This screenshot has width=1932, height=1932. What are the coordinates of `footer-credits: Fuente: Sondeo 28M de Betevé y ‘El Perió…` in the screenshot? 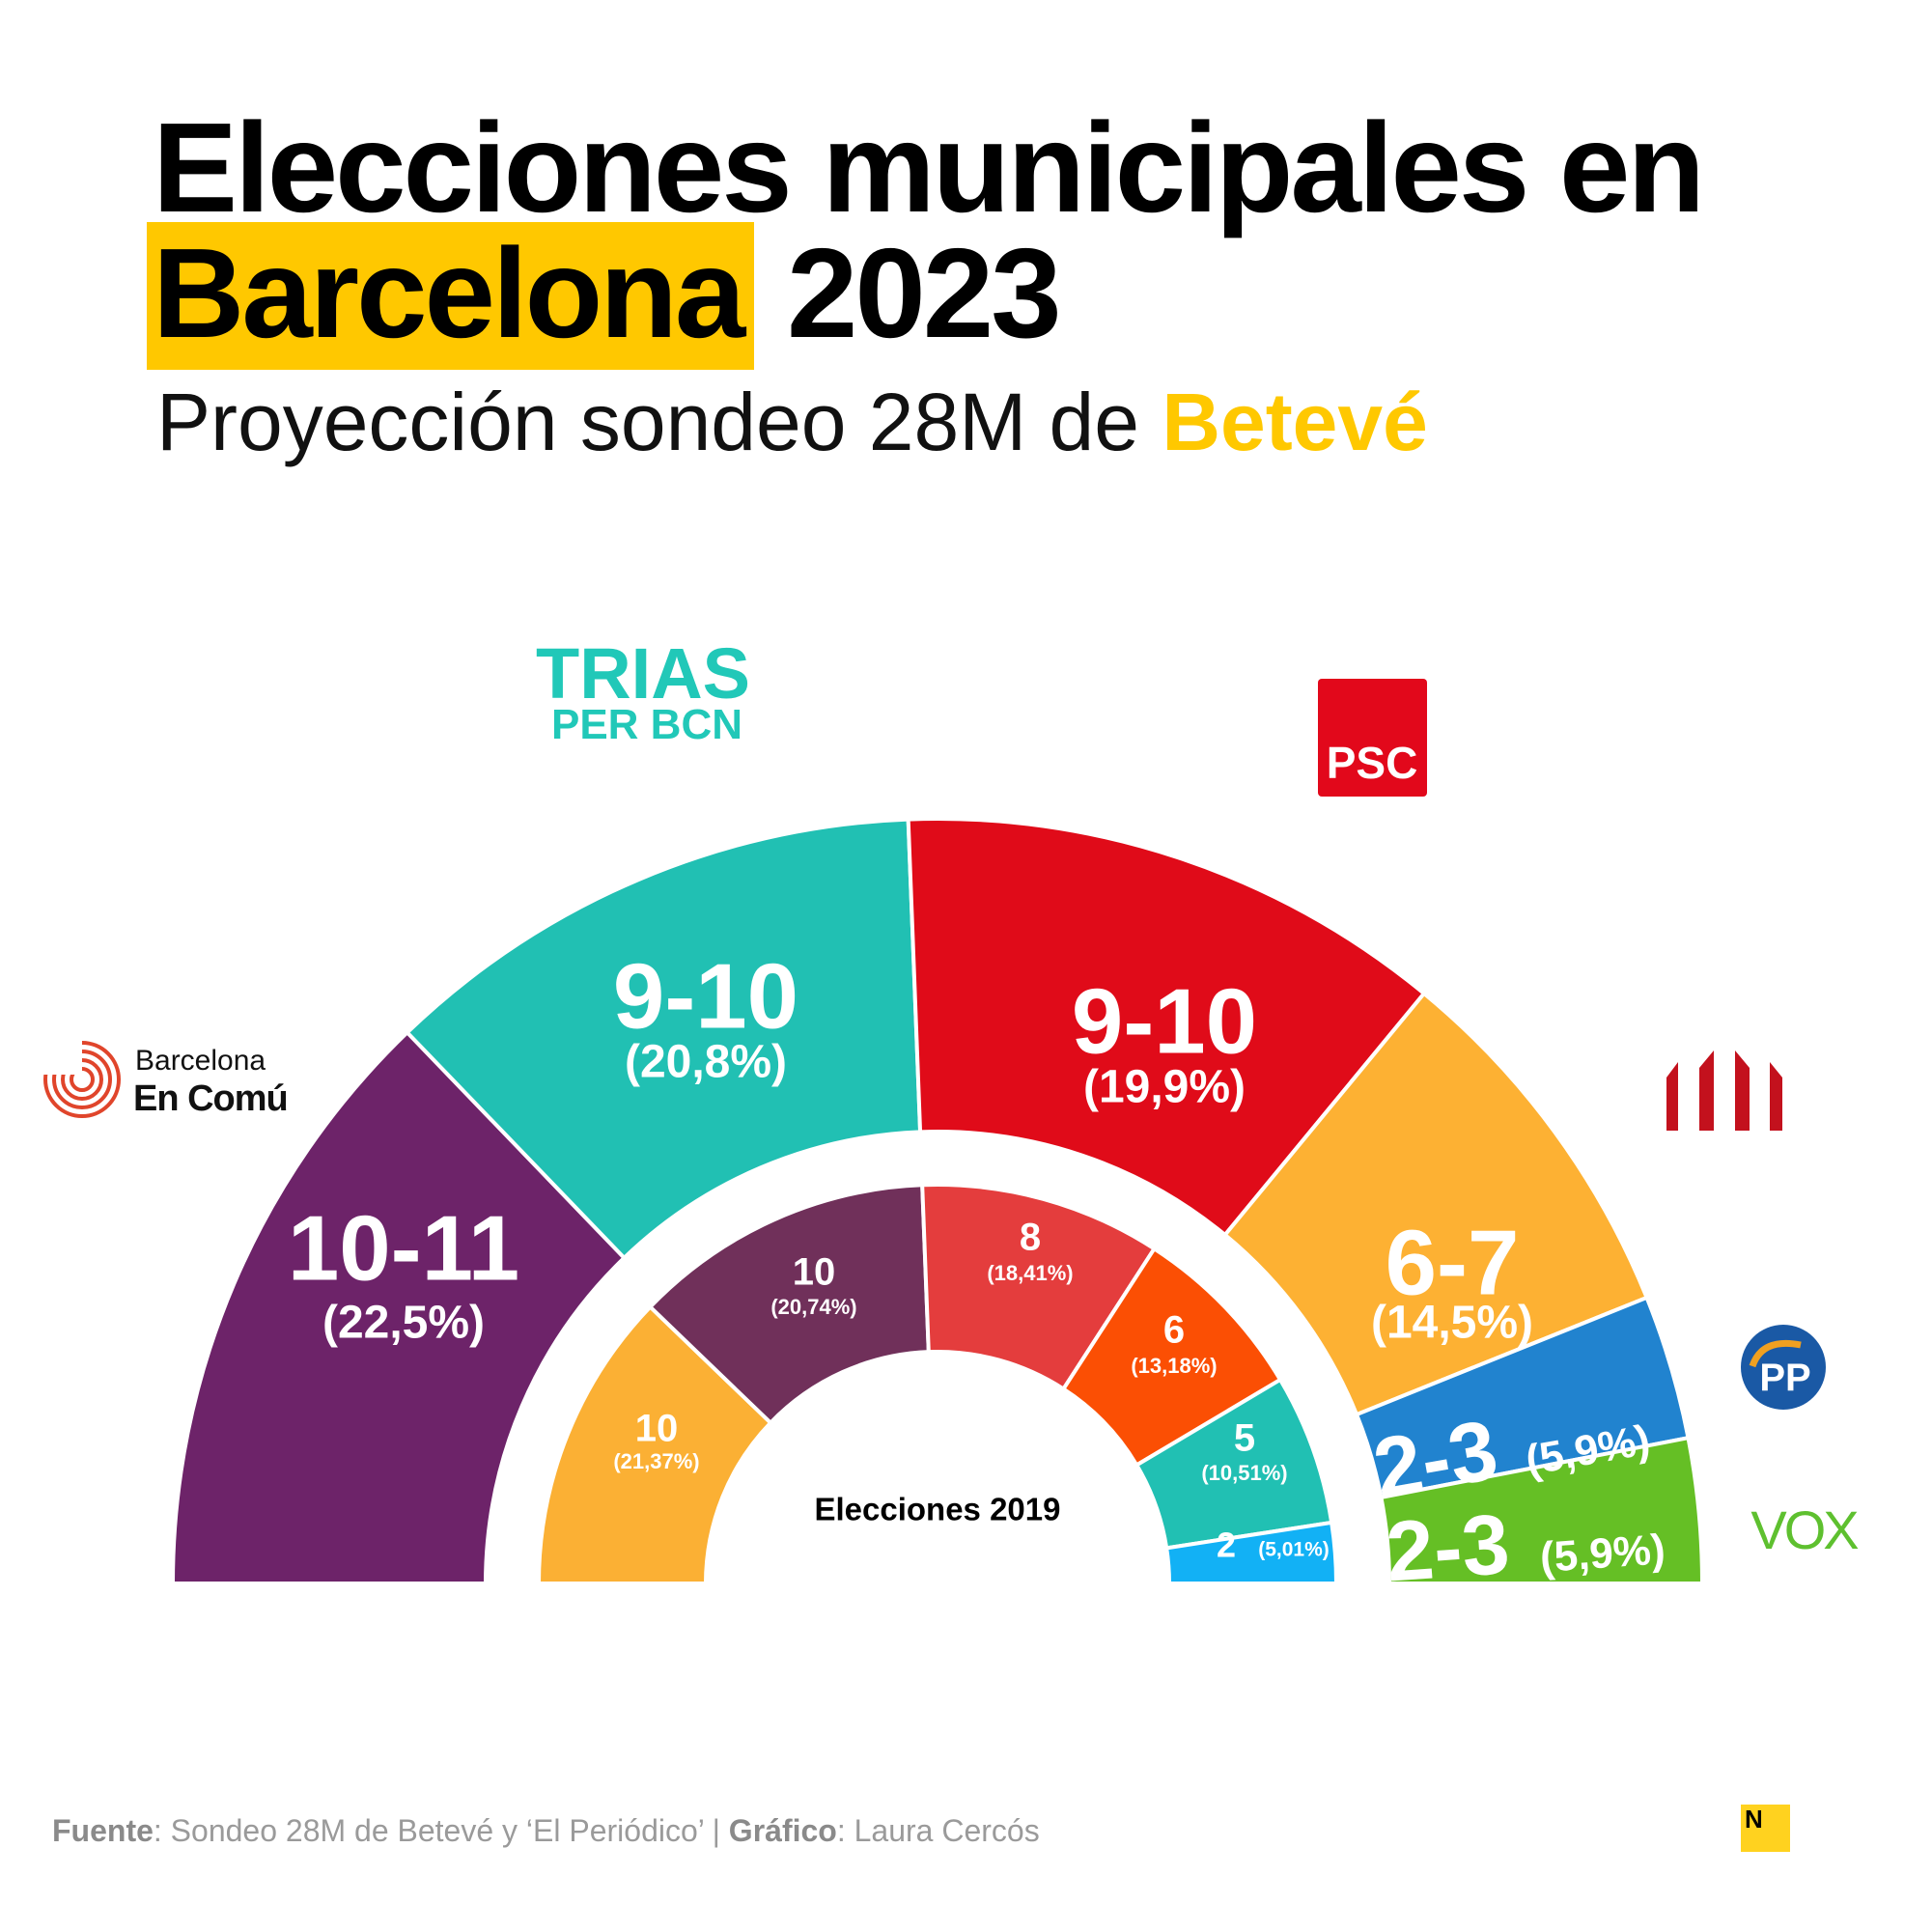 It's located at (546, 1831).